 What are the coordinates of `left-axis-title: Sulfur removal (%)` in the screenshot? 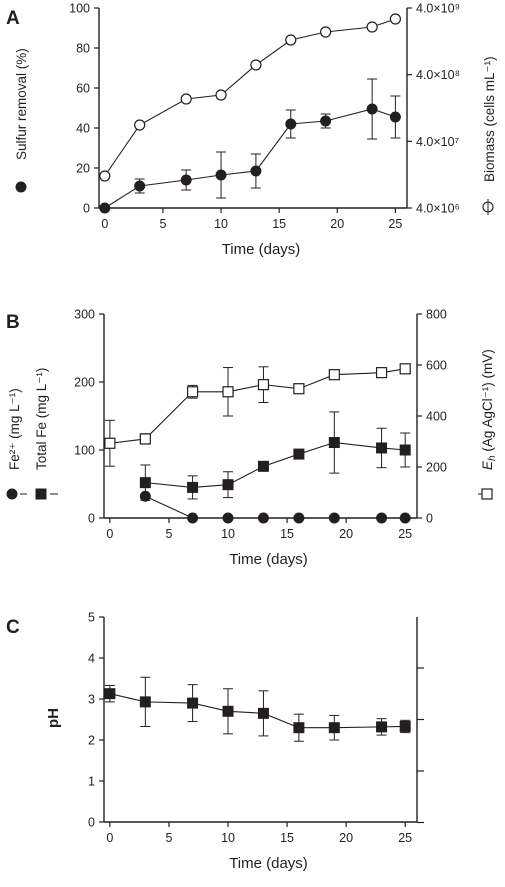 It's located at (21, 104).